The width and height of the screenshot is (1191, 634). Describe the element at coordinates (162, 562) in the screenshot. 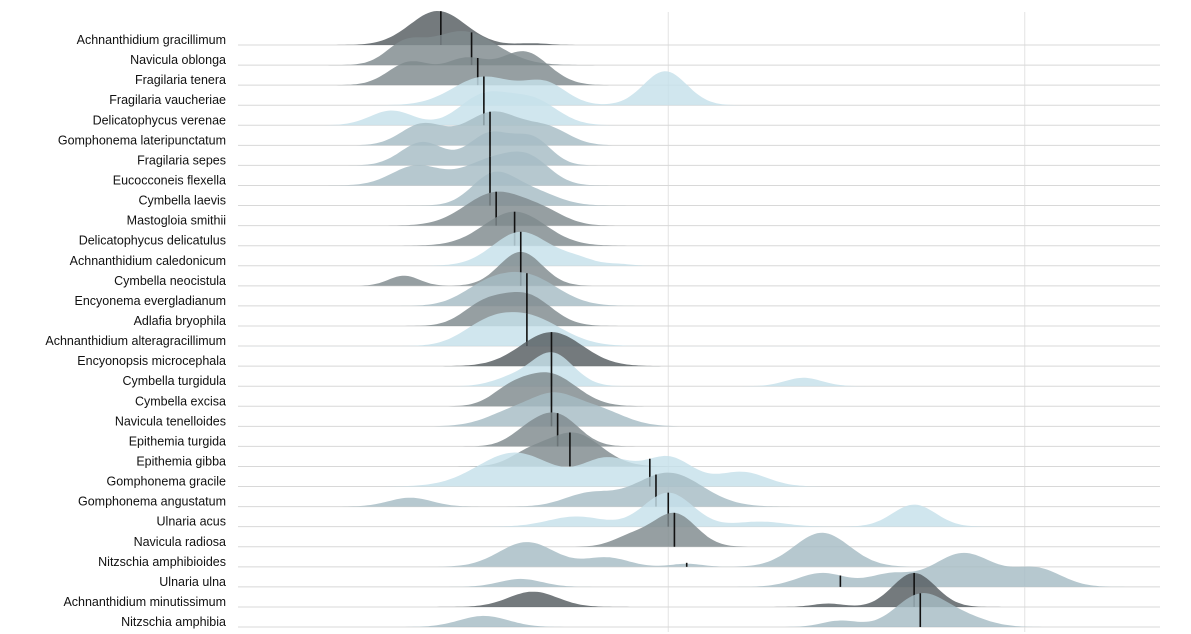

I see `species-label: Nitzschia amphibioides` at that location.